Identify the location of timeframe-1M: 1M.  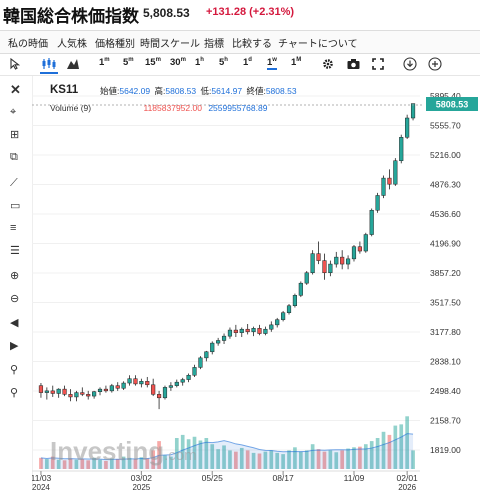
(296, 63).